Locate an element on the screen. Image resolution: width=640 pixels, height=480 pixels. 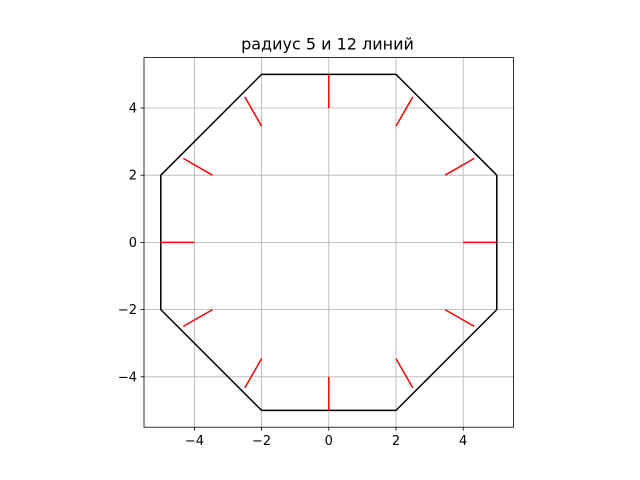
chart-title: радиус 5 и 12 линий is located at coordinates (327, 44).